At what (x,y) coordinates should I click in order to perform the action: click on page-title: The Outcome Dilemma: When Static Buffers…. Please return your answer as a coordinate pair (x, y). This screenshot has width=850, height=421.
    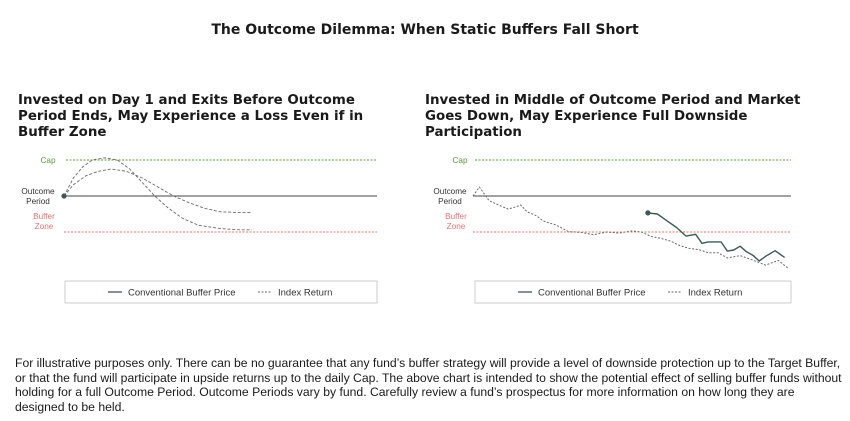
    Looking at the image, I should click on (425, 30).